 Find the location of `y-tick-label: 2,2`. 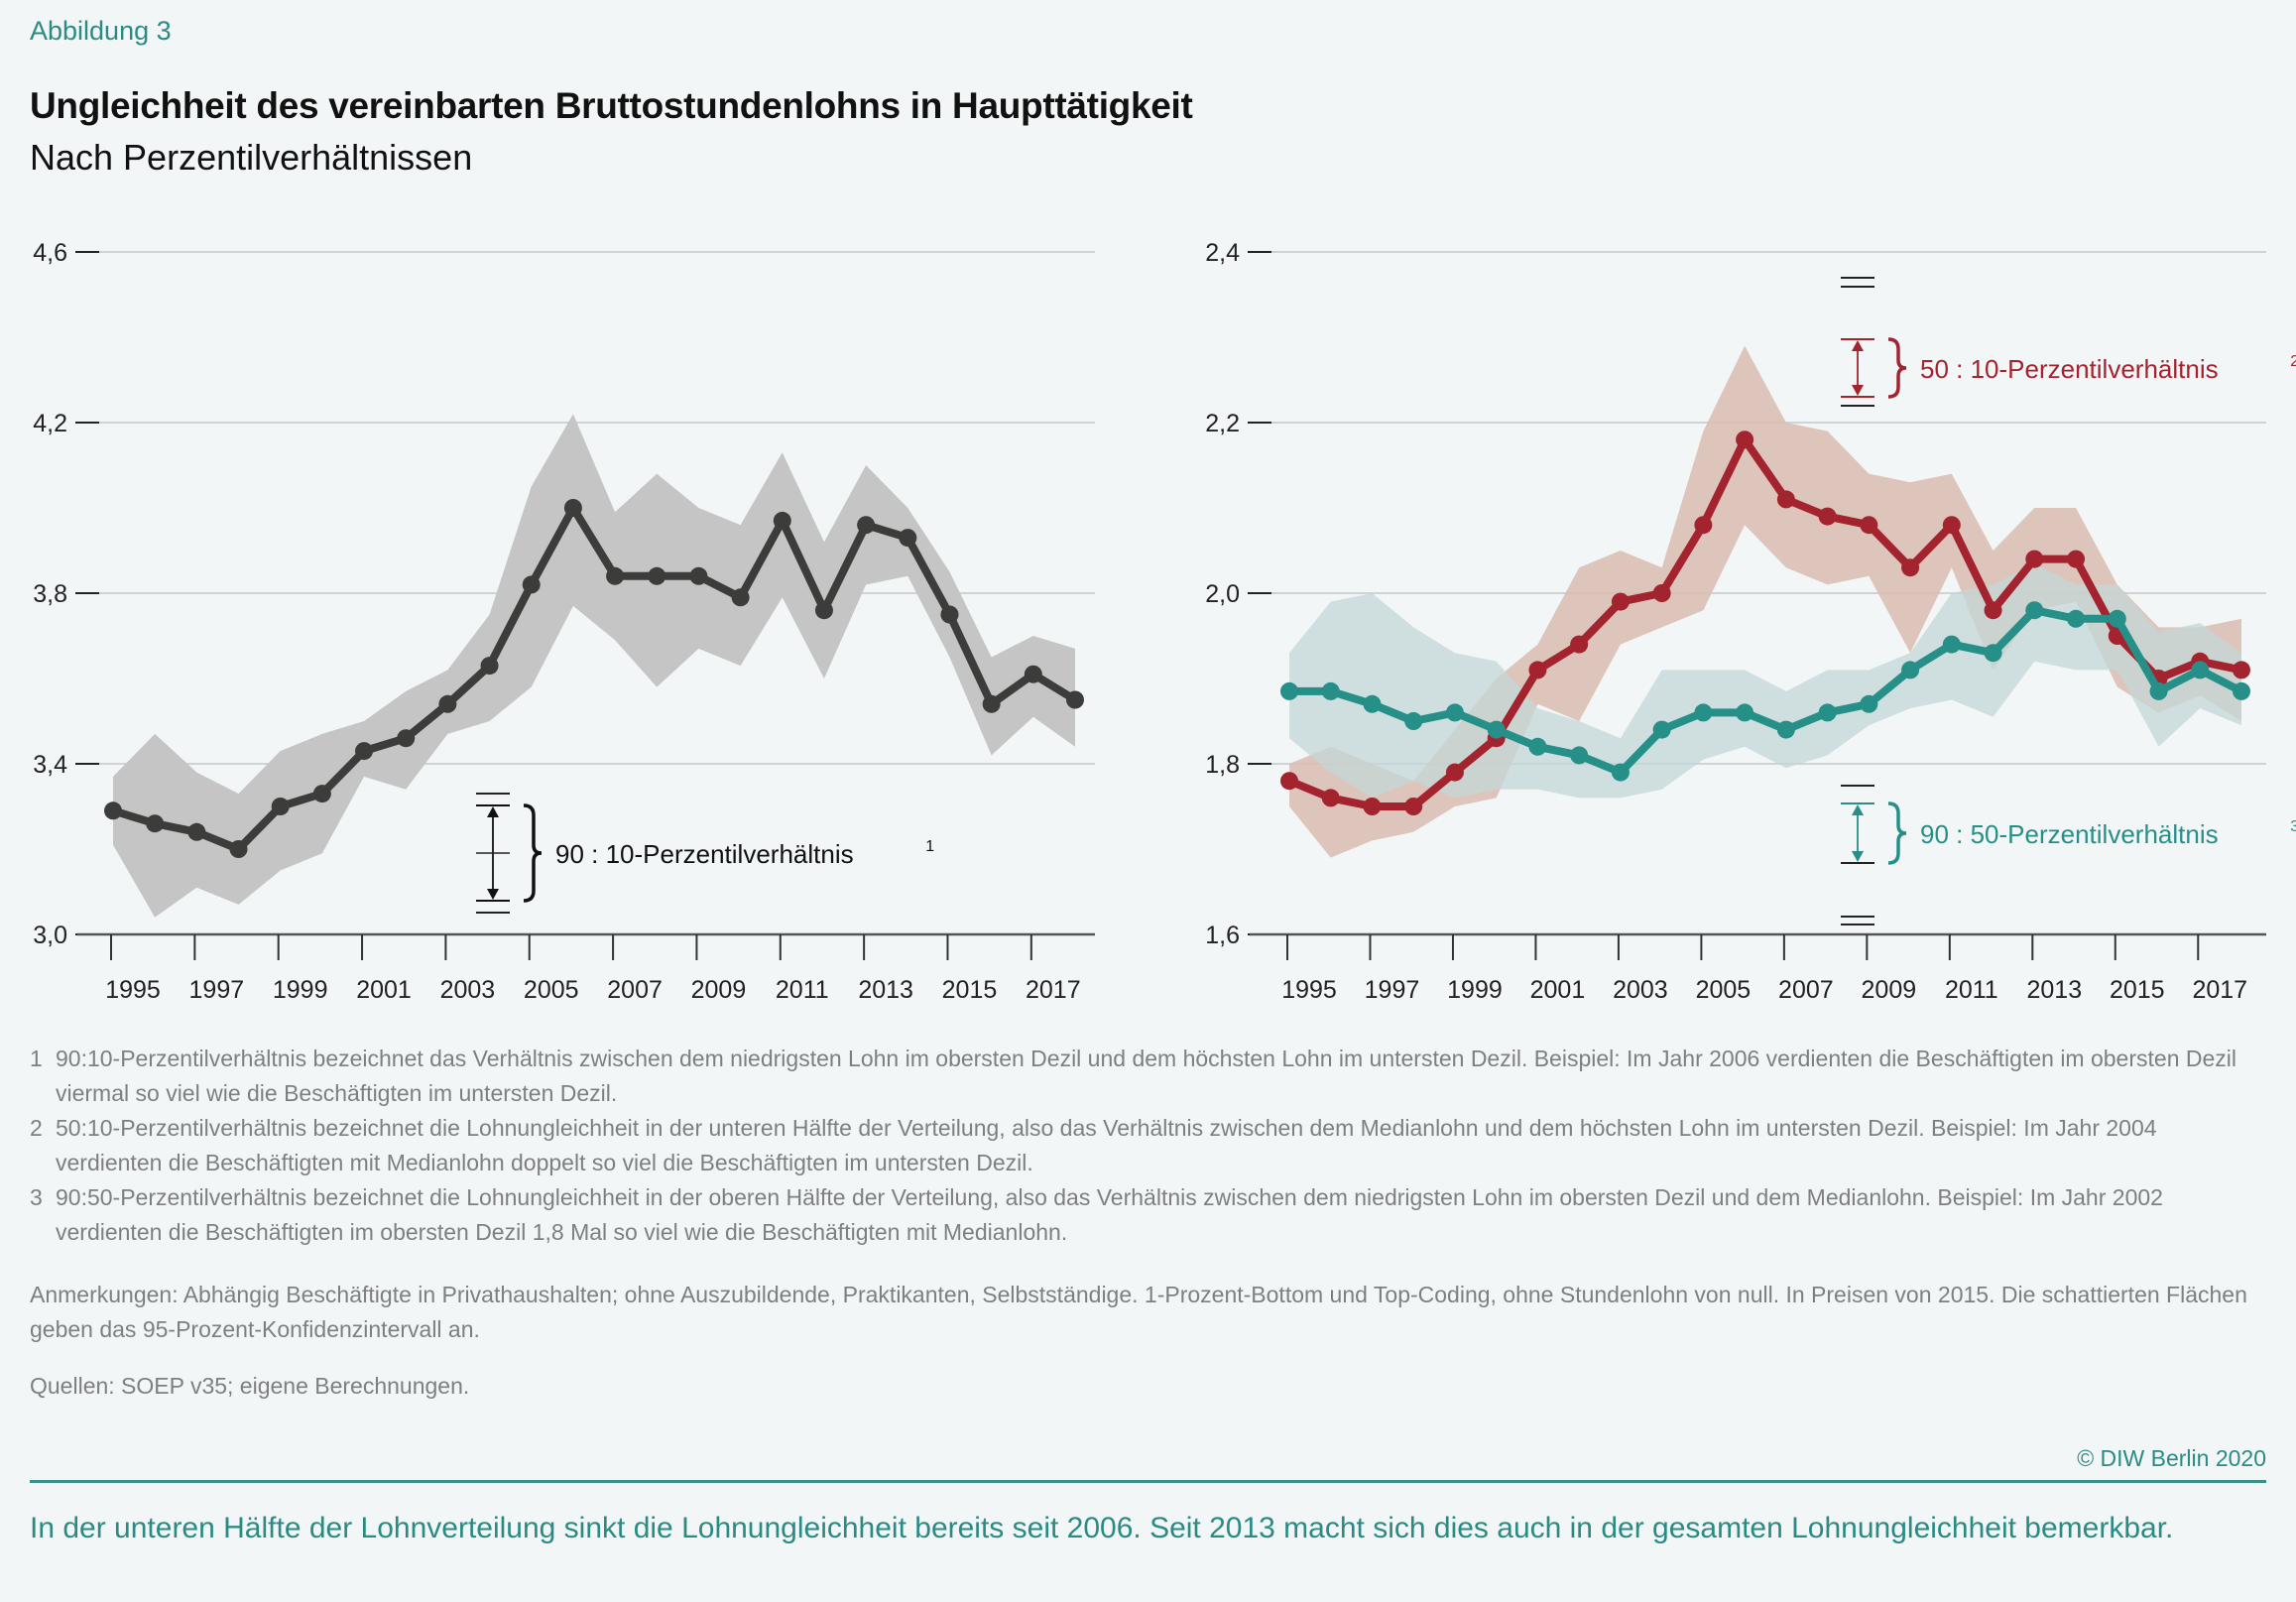

y-tick-label: 2,2 is located at coordinates (1222, 423).